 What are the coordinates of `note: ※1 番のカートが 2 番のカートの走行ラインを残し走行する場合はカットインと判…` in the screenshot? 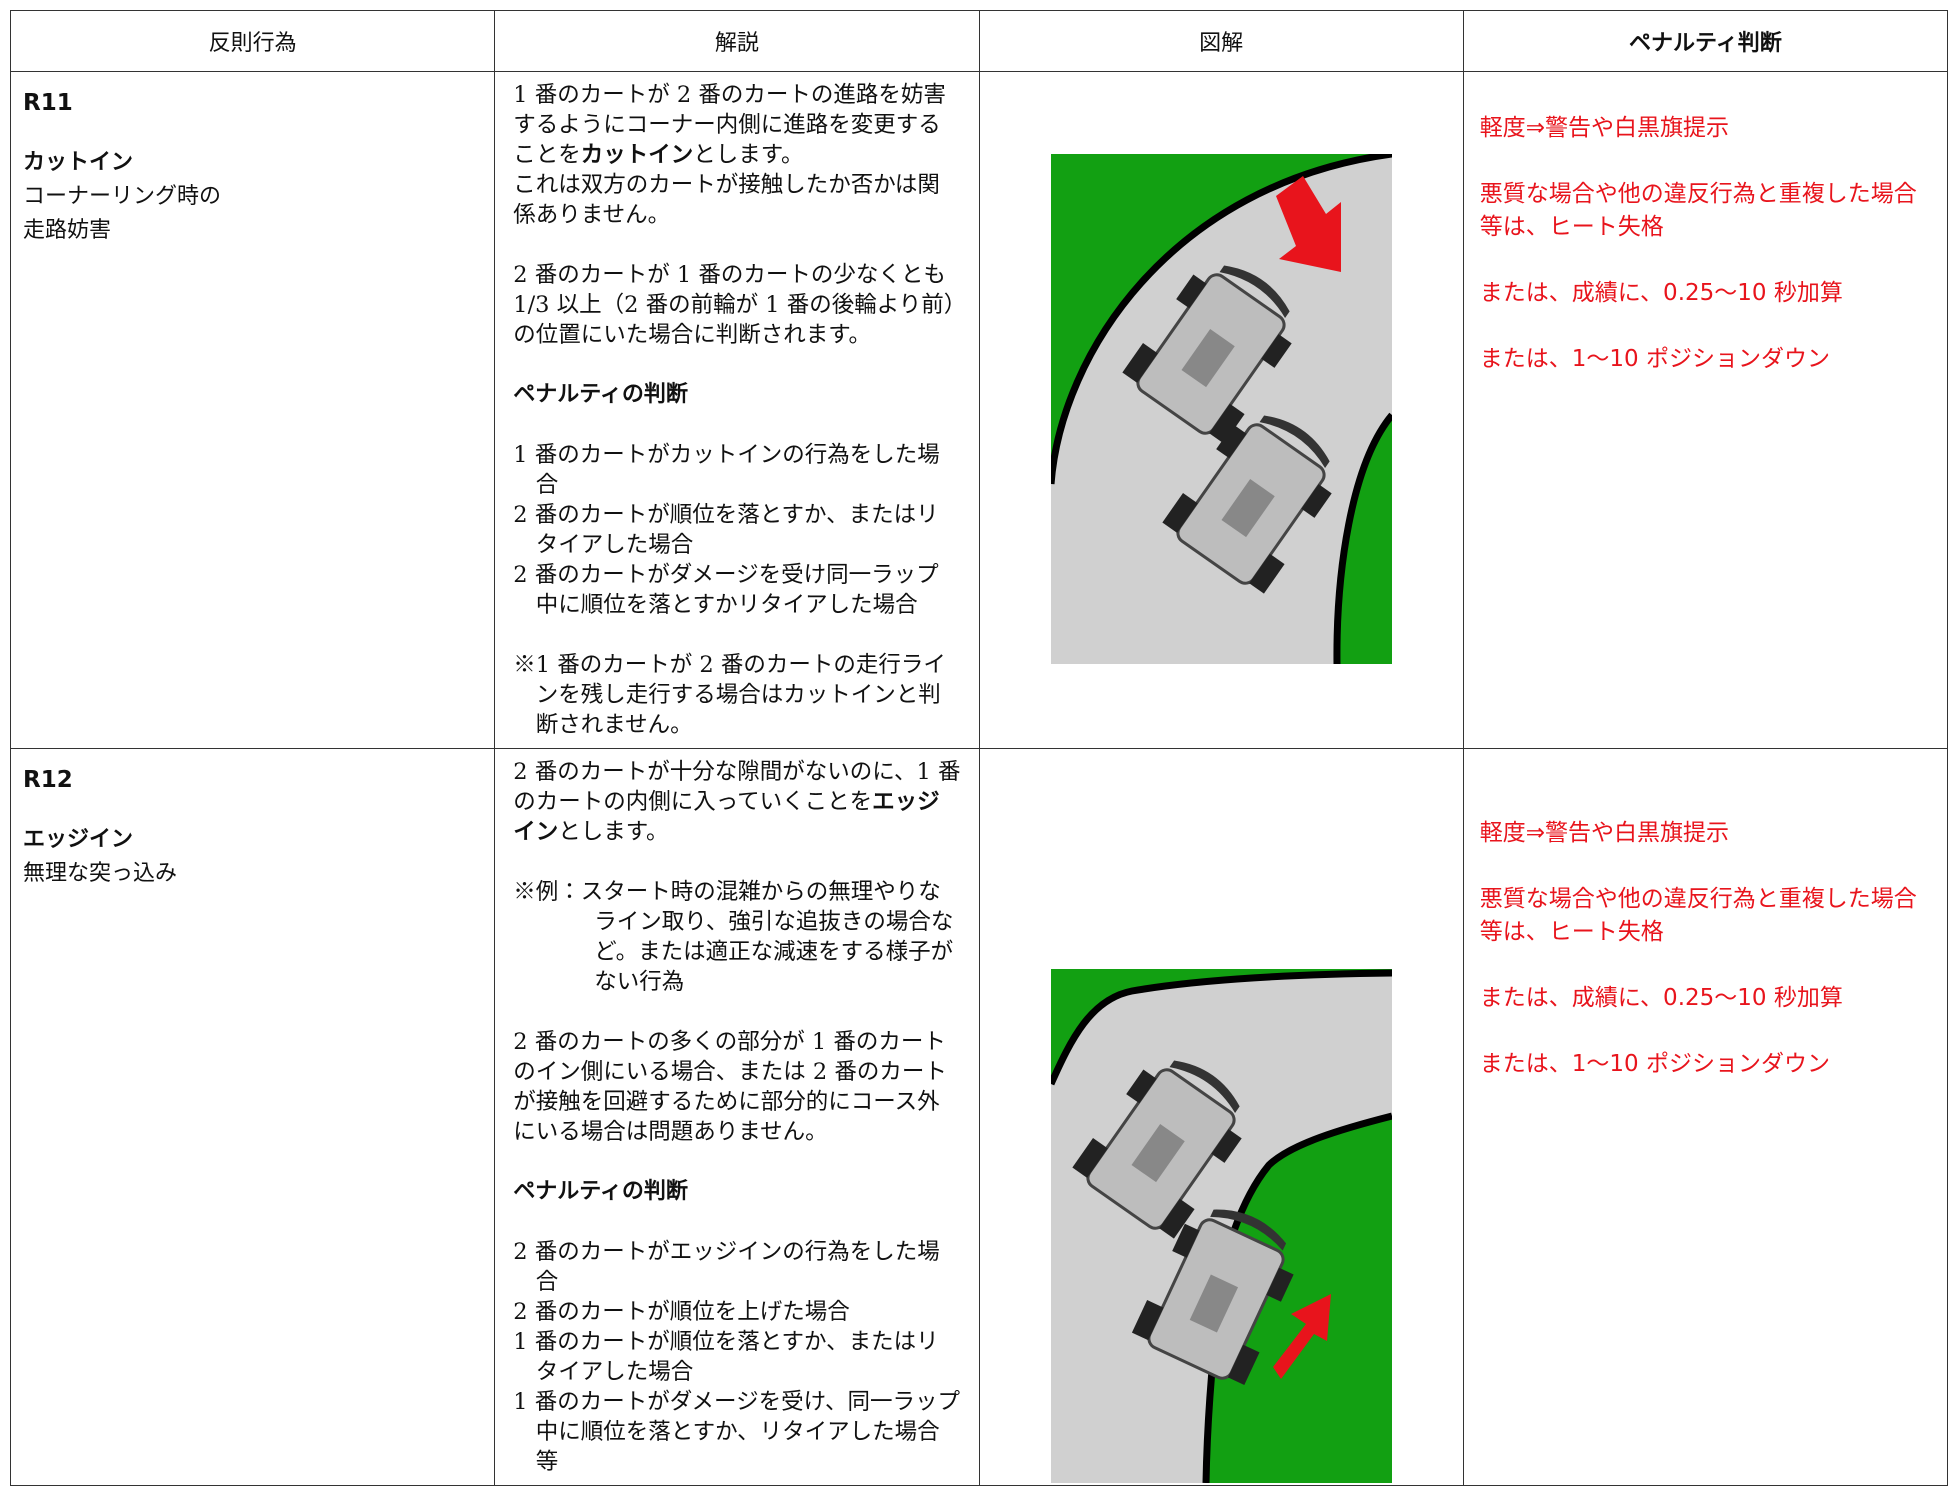 It's located at (729, 695).